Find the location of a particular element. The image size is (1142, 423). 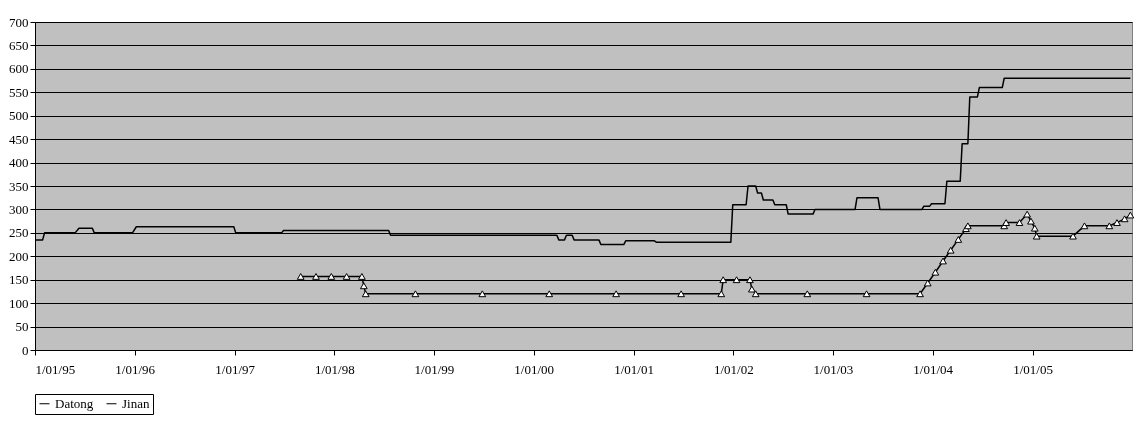

x-tick-label: 1/01/05 is located at coordinates (1033, 369).